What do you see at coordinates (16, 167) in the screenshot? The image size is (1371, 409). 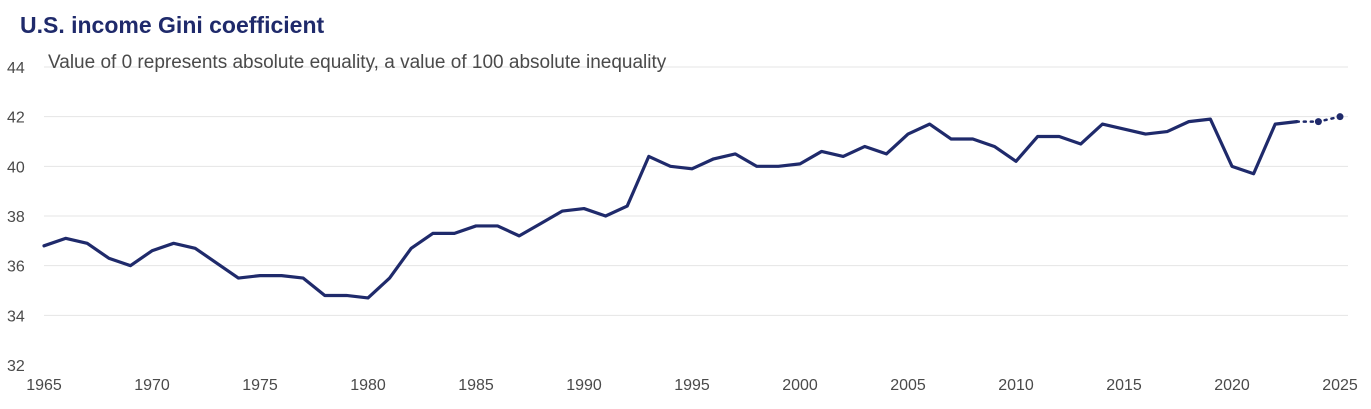 I see `y-tick-label: 40` at bounding box center [16, 167].